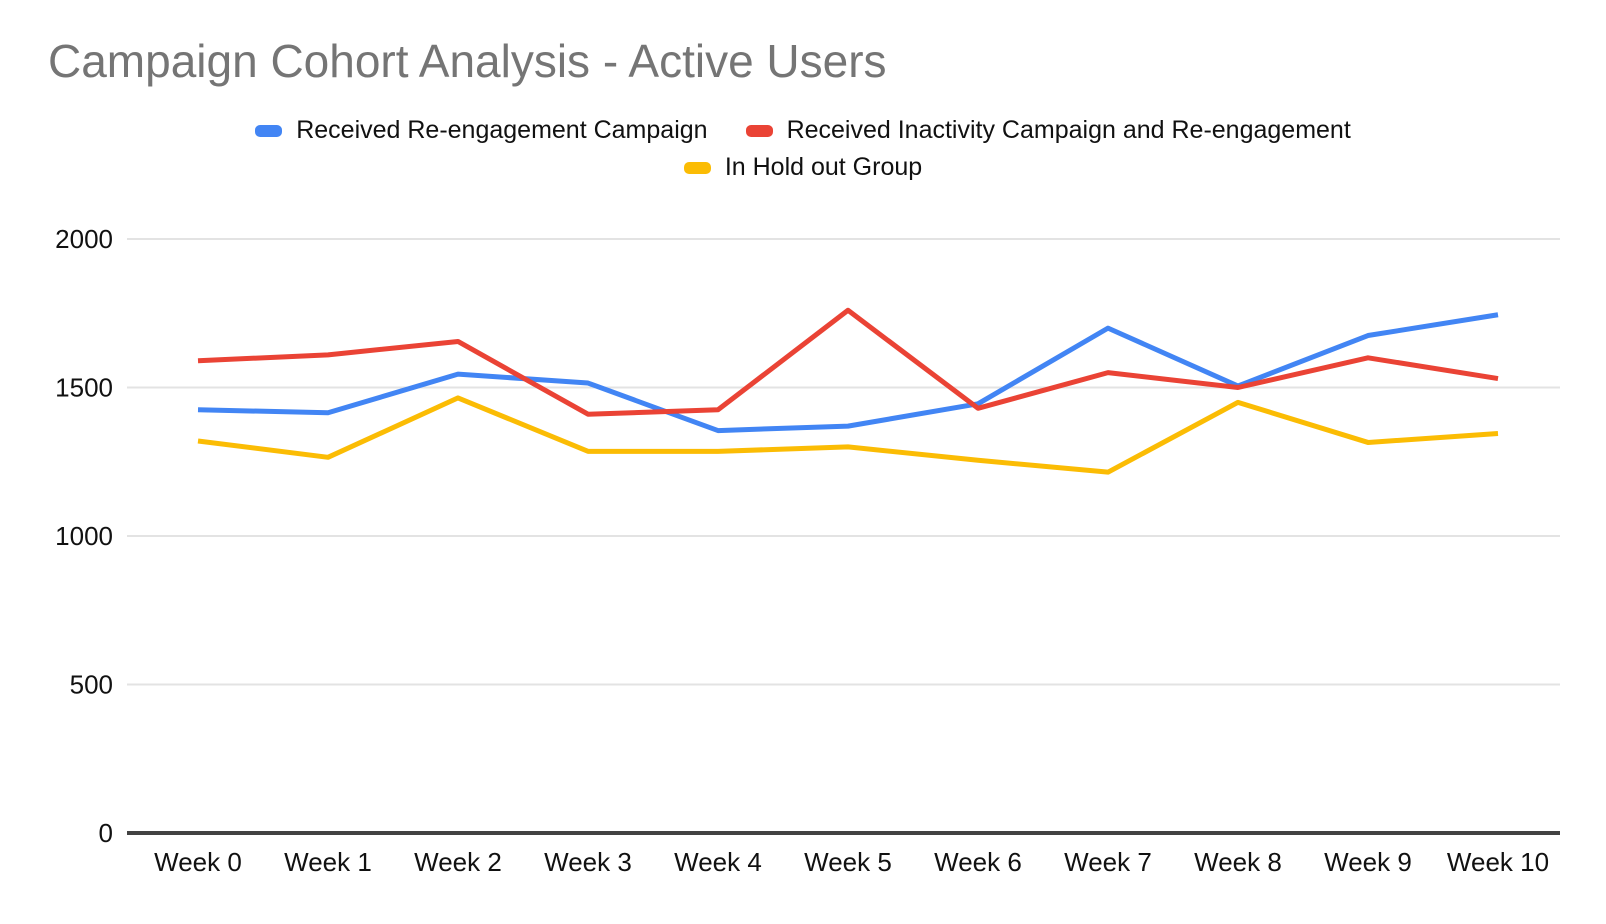  I want to click on y-tick-label: 500, so click(91, 685).